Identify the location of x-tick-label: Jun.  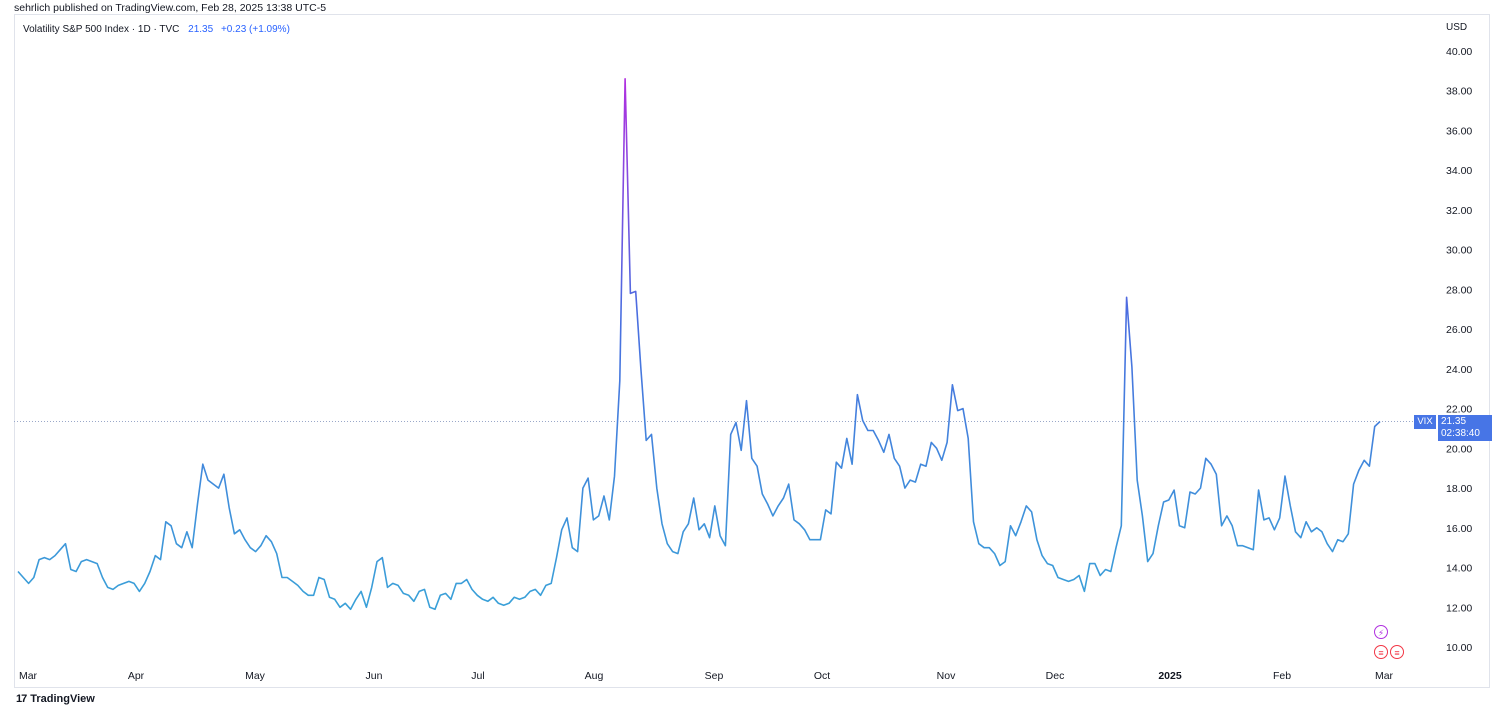
(374, 676).